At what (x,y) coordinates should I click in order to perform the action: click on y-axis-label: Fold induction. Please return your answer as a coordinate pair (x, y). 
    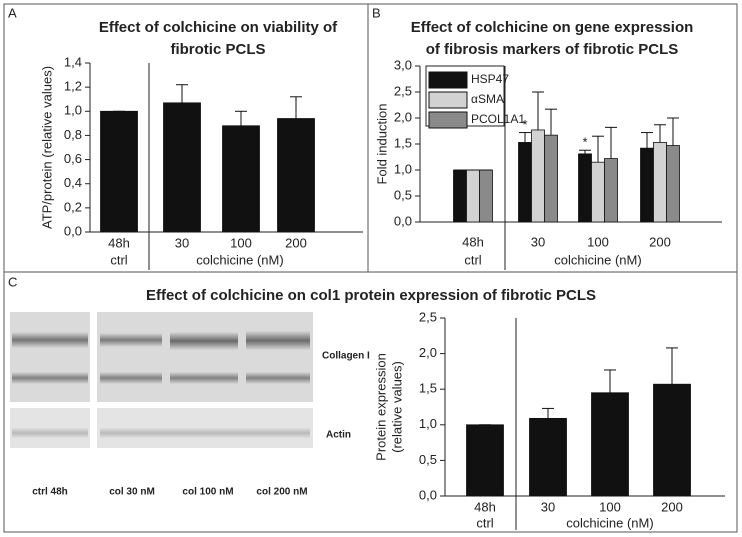
    Looking at the image, I should click on (381, 144).